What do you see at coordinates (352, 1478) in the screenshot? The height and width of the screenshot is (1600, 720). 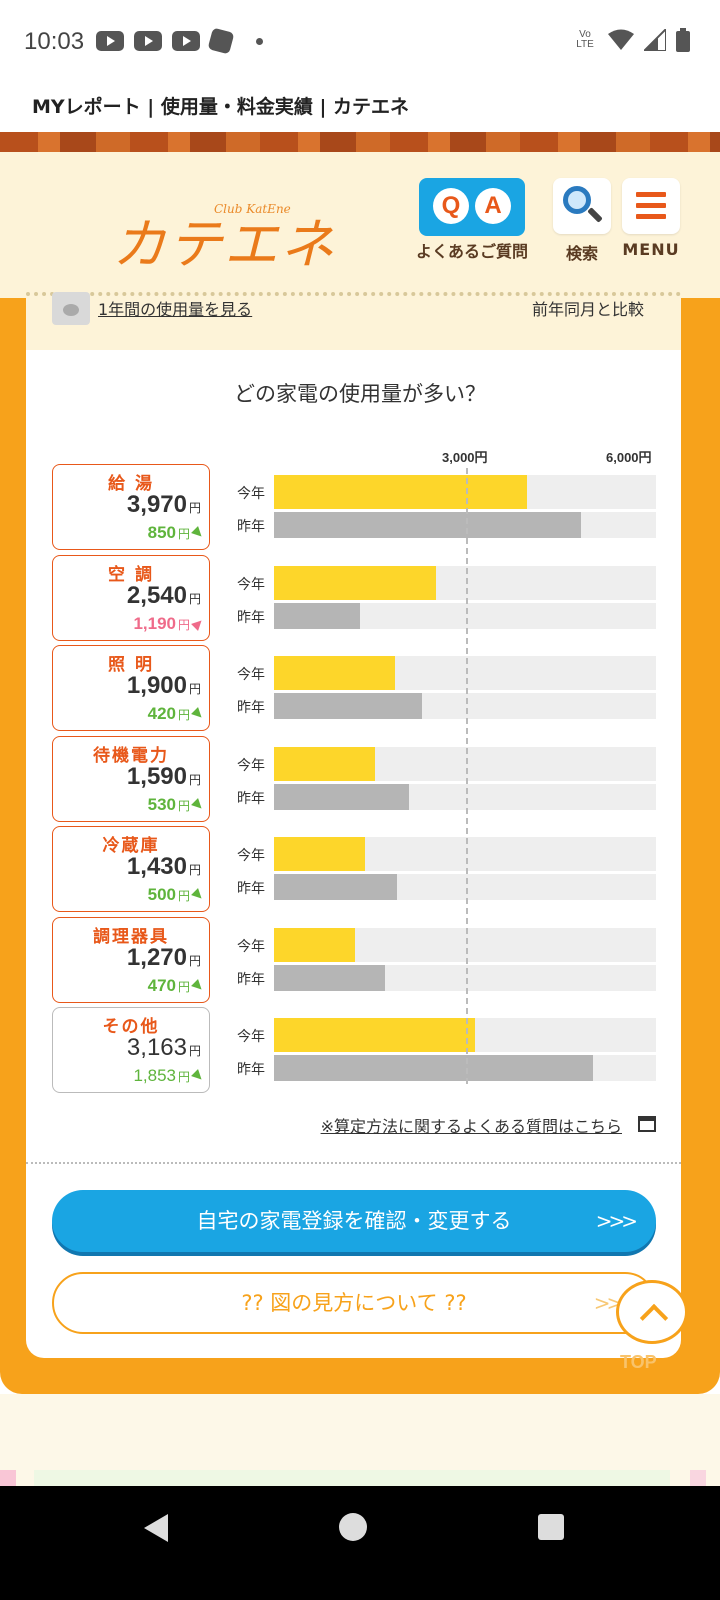 I see `below-strip` at bounding box center [352, 1478].